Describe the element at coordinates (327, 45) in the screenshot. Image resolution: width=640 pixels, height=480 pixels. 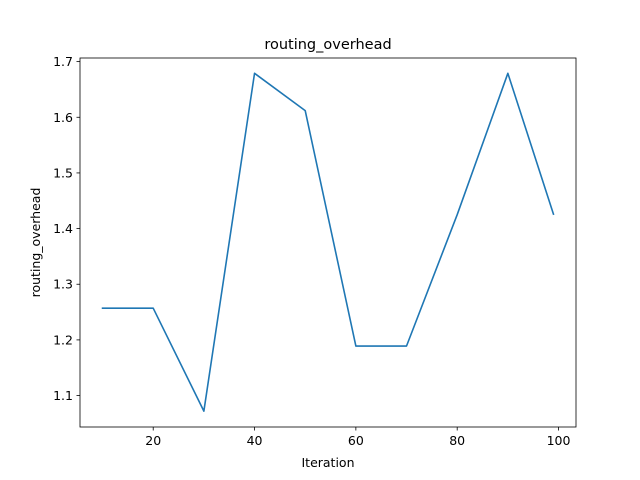
I see `chart-title: routing_overhead` at that location.